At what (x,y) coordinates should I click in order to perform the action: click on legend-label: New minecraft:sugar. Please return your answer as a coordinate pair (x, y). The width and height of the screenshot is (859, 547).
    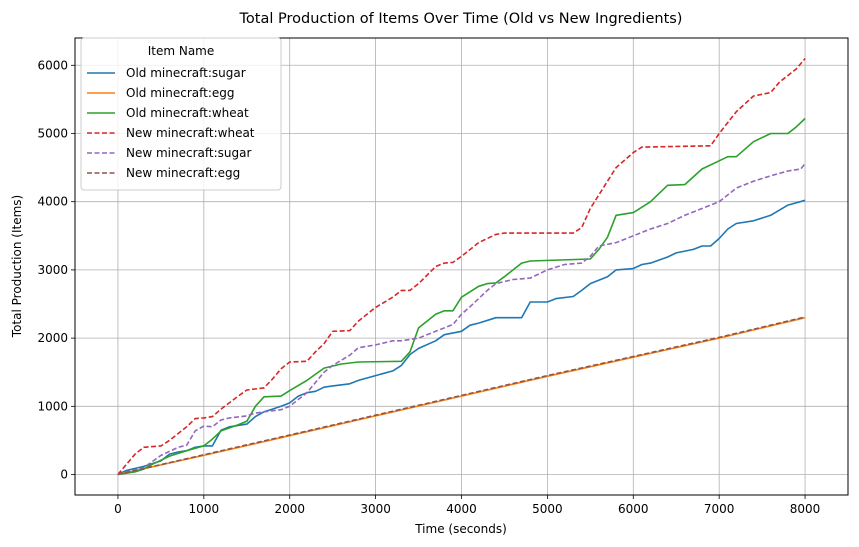
    Looking at the image, I should click on (188, 153).